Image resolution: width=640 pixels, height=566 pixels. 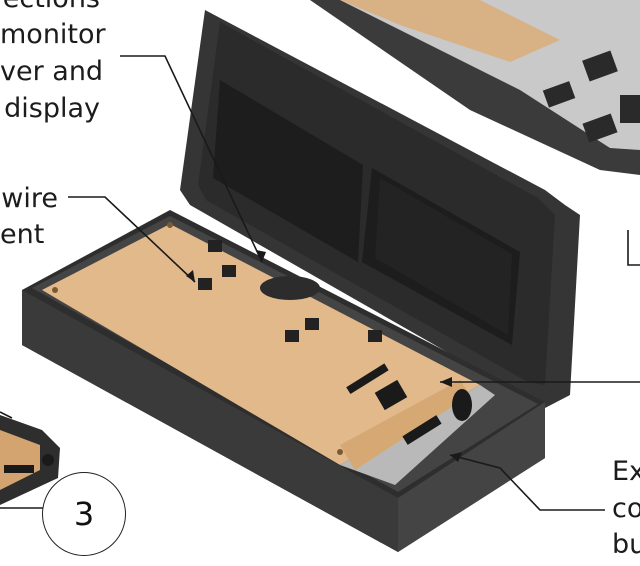 What do you see at coordinates (288, 171) in the screenshot?
I see `left-screen` at bounding box center [288, 171].